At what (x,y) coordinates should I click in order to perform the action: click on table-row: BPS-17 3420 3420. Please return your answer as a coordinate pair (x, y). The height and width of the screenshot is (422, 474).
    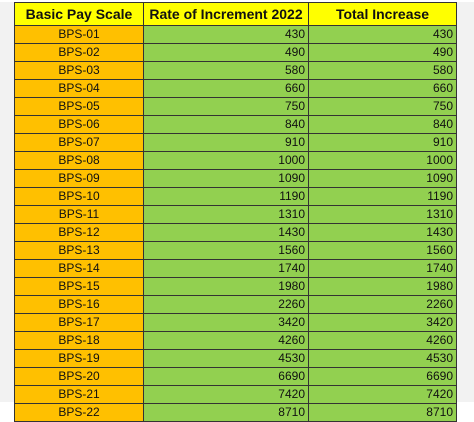
    Looking at the image, I should click on (235, 322).